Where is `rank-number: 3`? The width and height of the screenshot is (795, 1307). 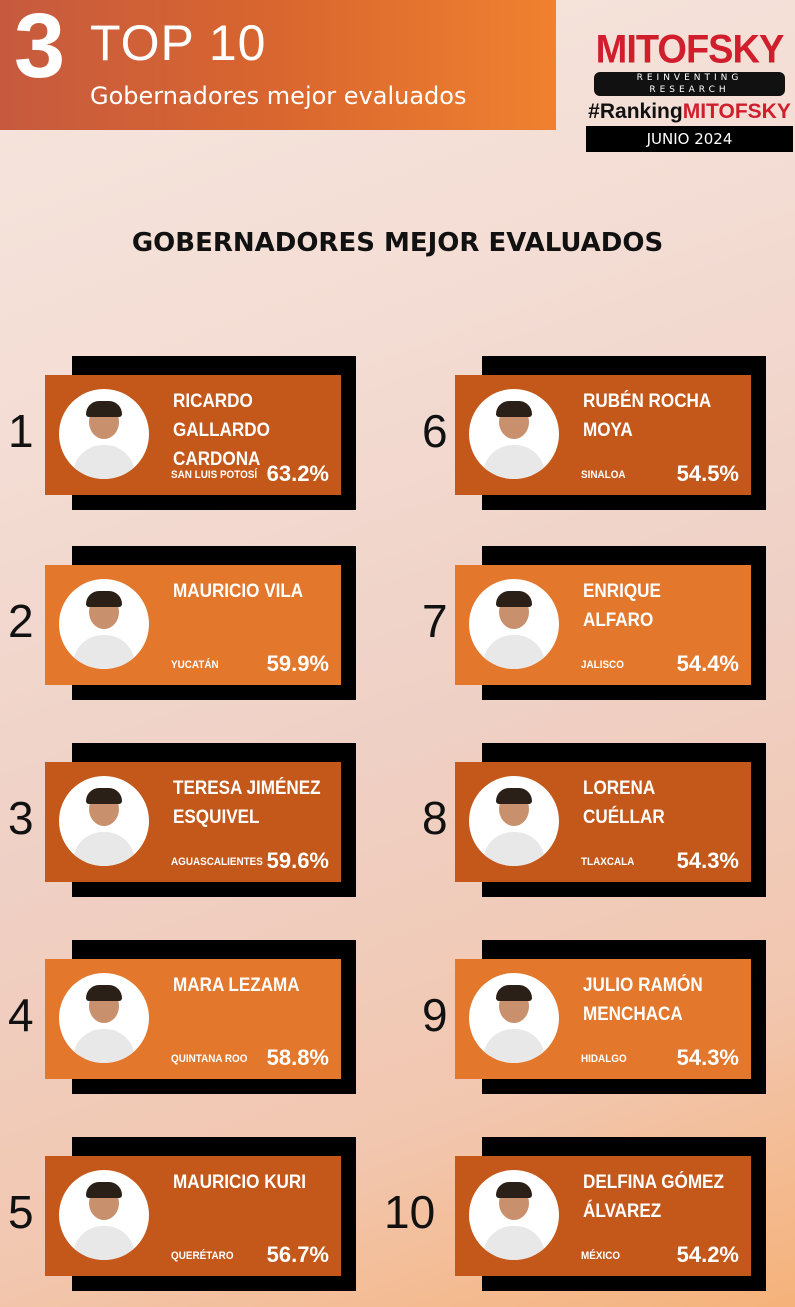
rank-number: 3 is located at coordinates (21, 818).